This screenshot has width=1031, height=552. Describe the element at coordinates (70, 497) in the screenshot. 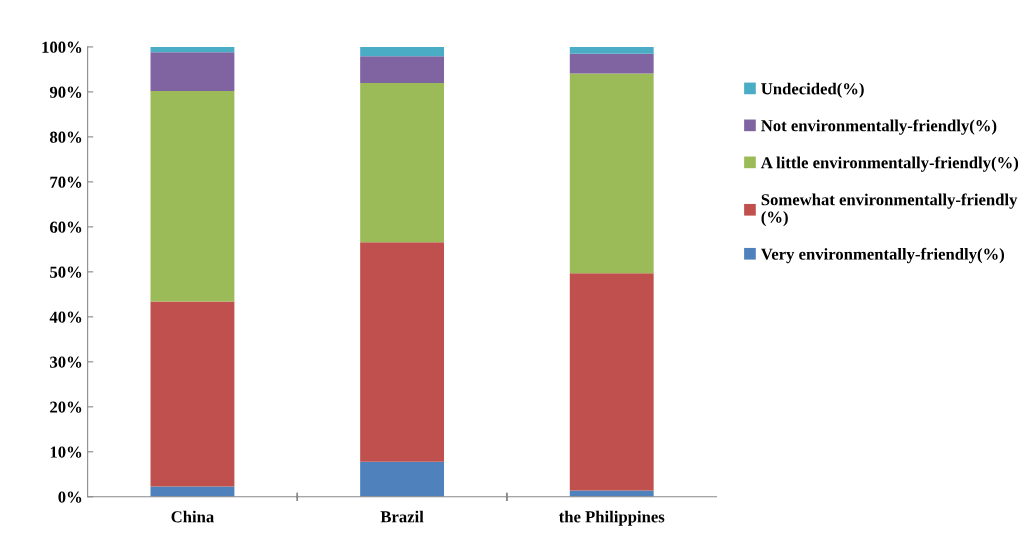

I see `y-tick-label: 0%` at that location.